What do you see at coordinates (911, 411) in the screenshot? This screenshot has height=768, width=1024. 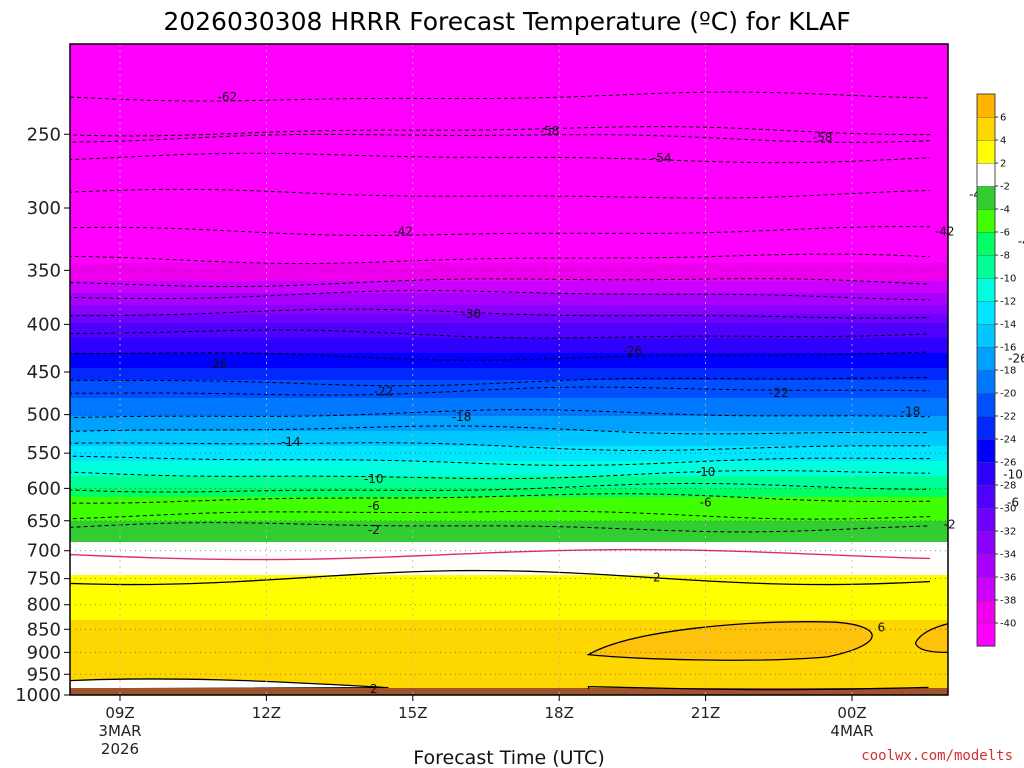 I see `contour-label: -18` at bounding box center [911, 411].